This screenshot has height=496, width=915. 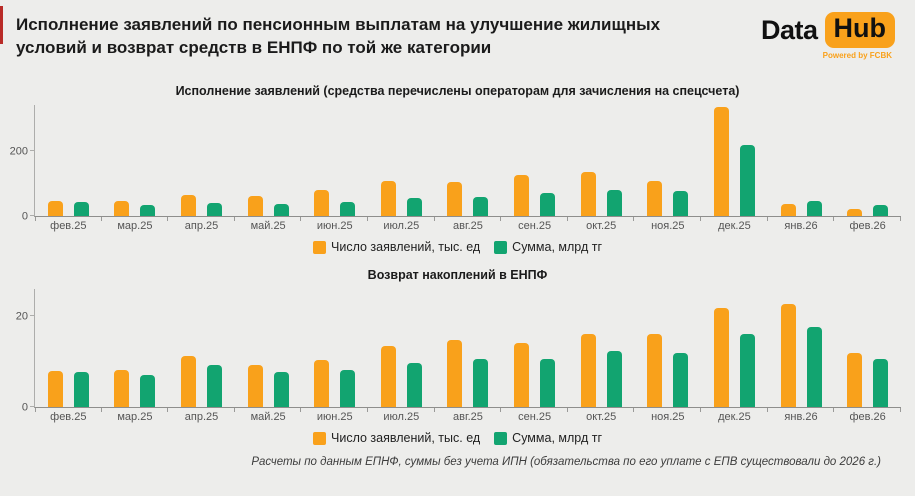 I want to click on bar-group-дек.25, so click(x=734, y=161).